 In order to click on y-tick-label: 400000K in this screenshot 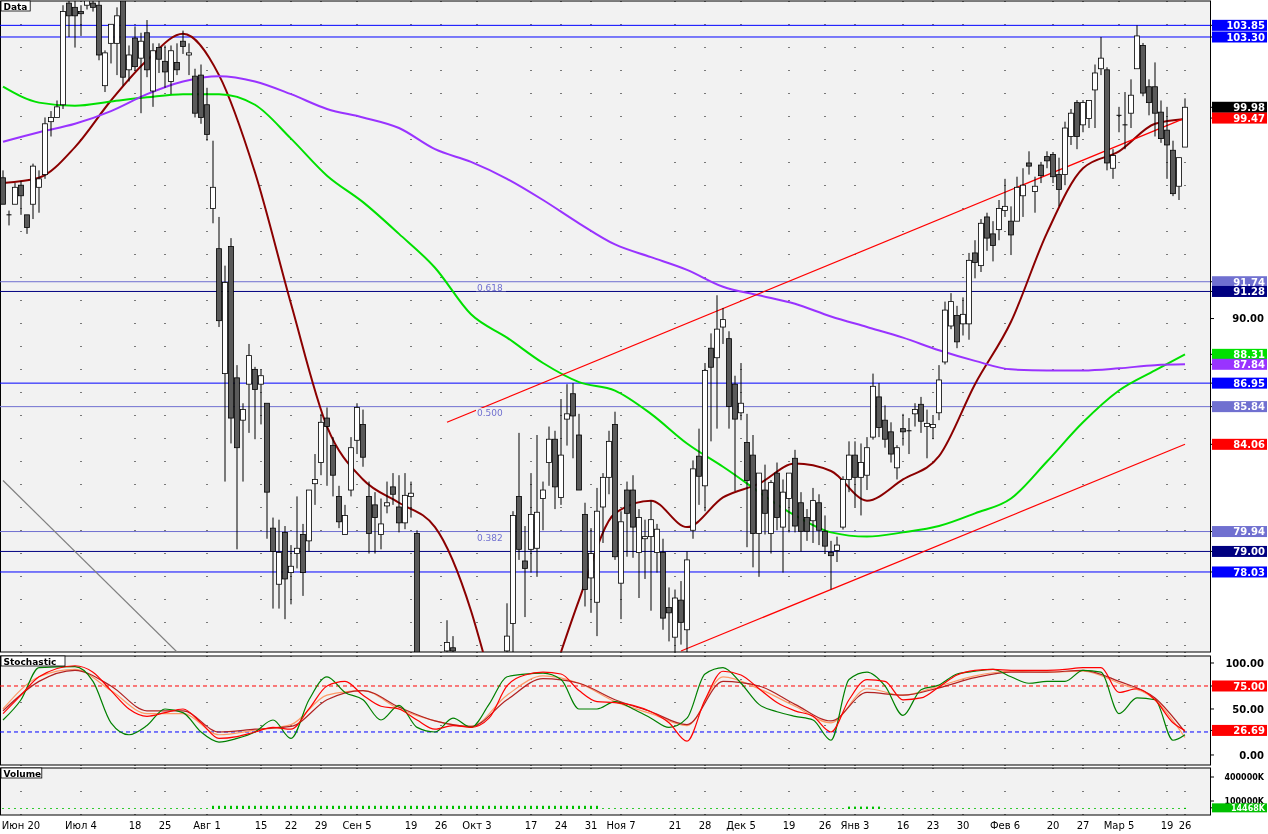, I will do `click(1244, 778)`.